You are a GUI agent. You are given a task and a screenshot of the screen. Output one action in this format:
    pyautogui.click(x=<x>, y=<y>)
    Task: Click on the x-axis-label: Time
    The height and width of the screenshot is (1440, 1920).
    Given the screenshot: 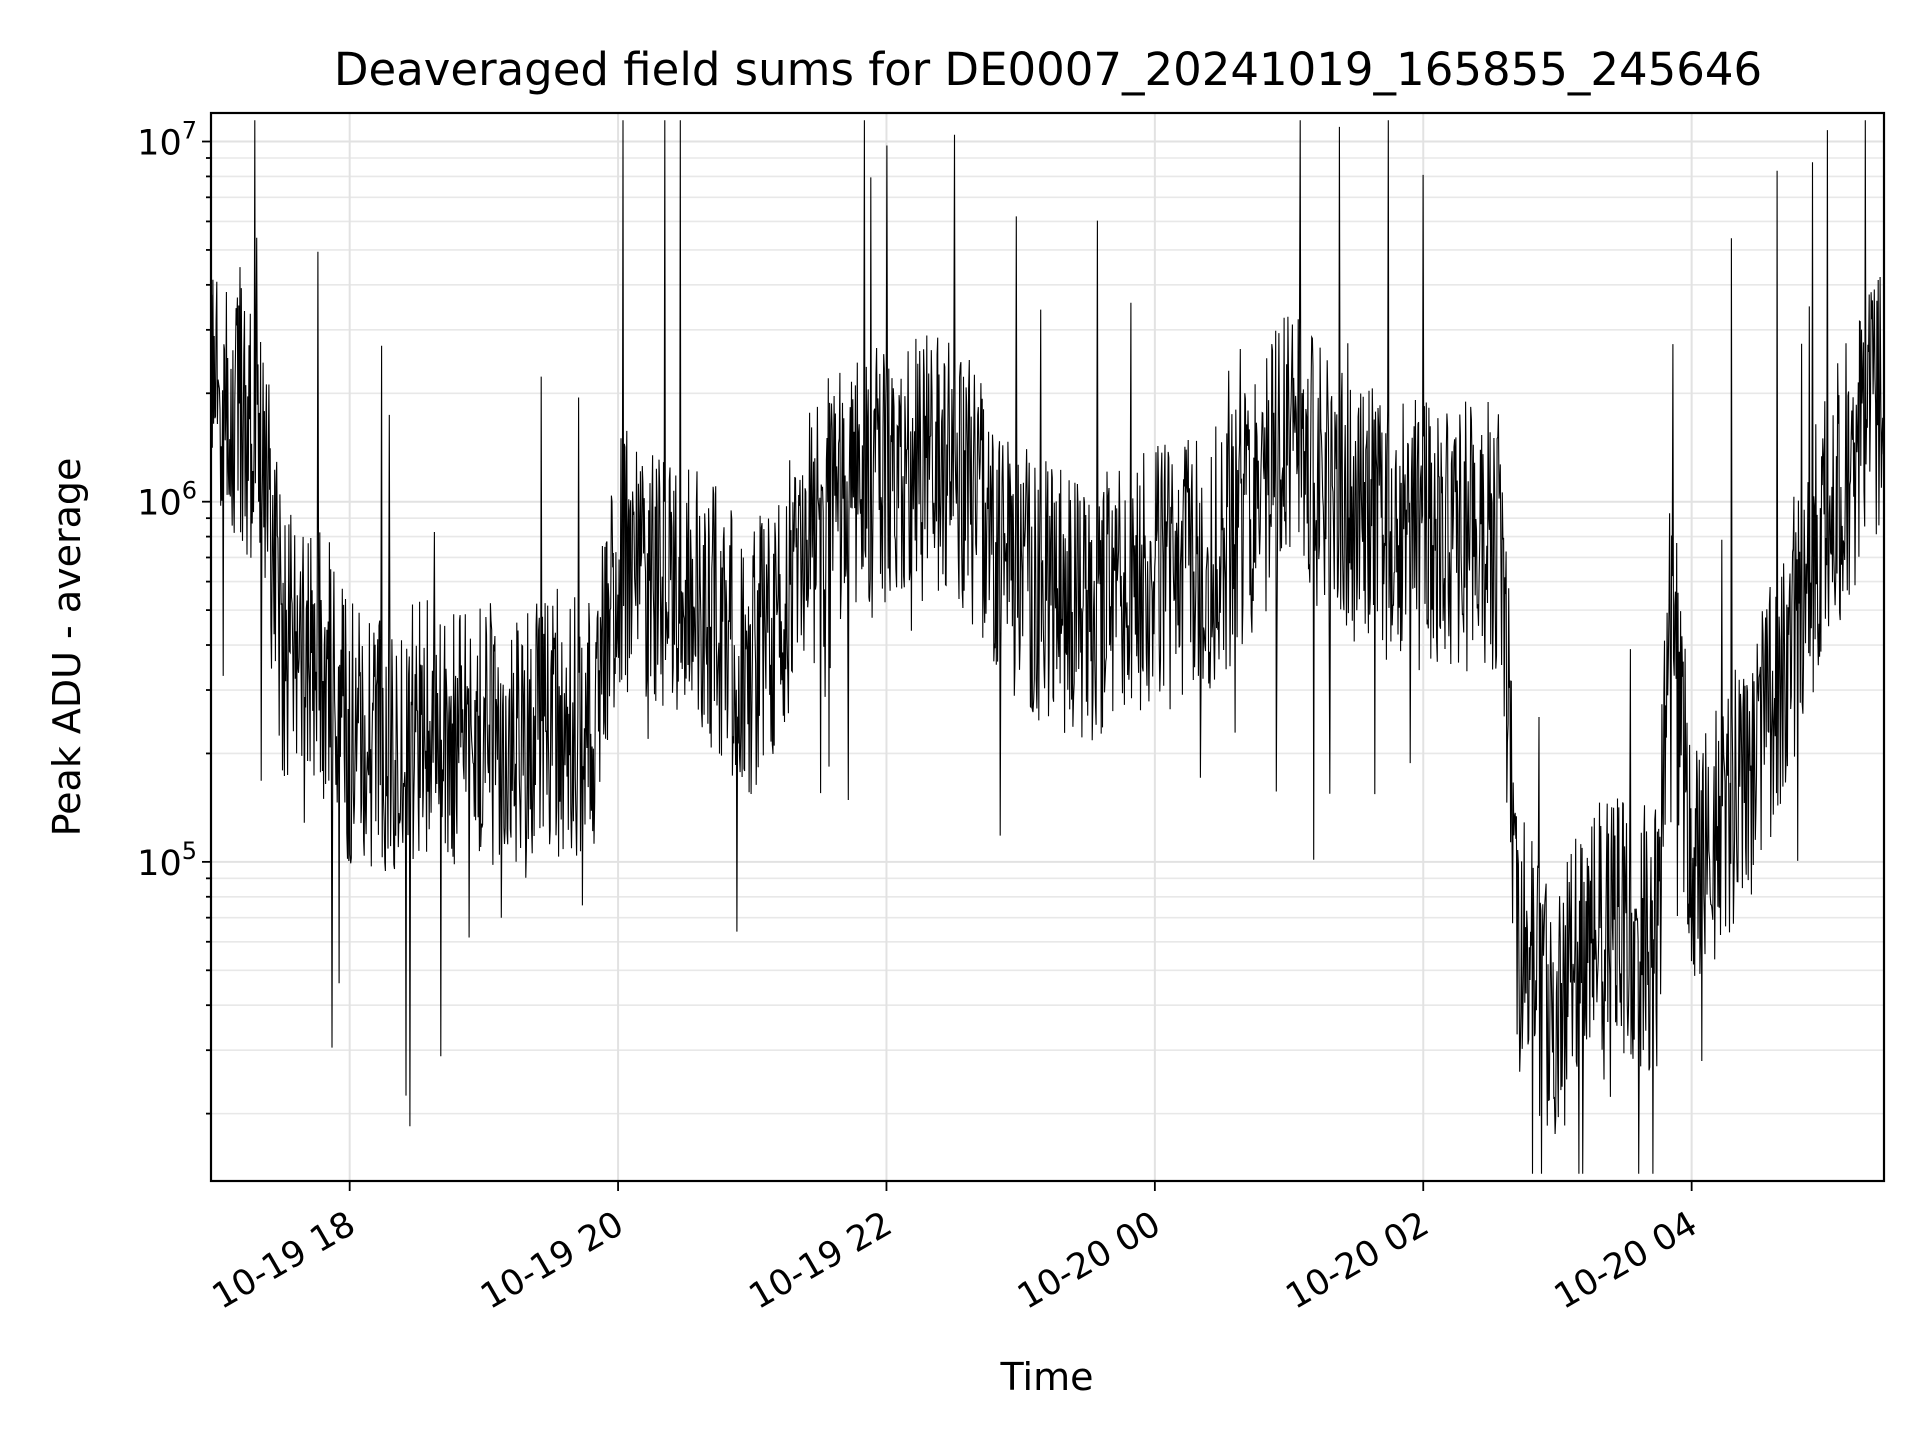 What is the action you would take?
    pyautogui.click(x=1047, y=1377)
    